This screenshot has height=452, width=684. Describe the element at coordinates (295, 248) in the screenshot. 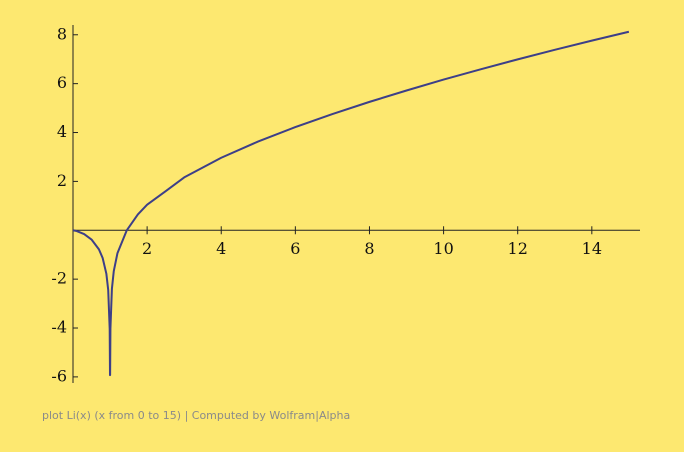

I see `x-tick-label: 6` at that location.